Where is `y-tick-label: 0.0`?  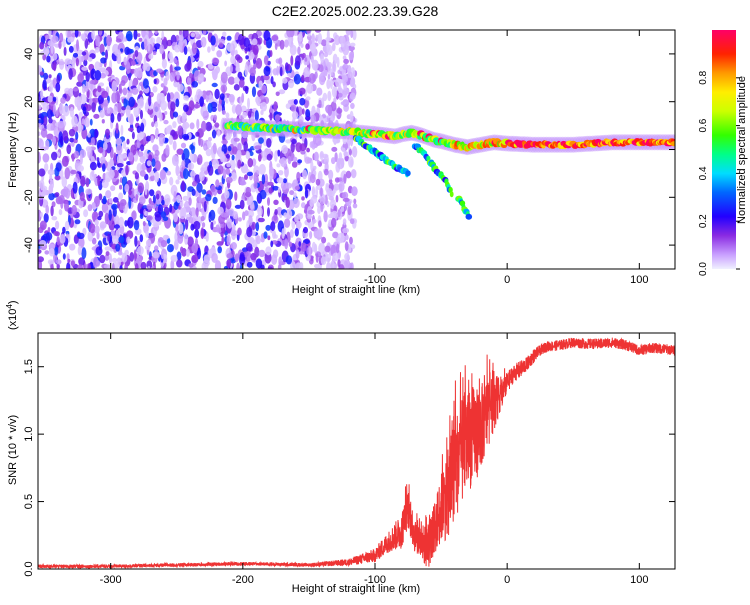
y-tick-label: 0.0 is located at coordinates (29, 568).